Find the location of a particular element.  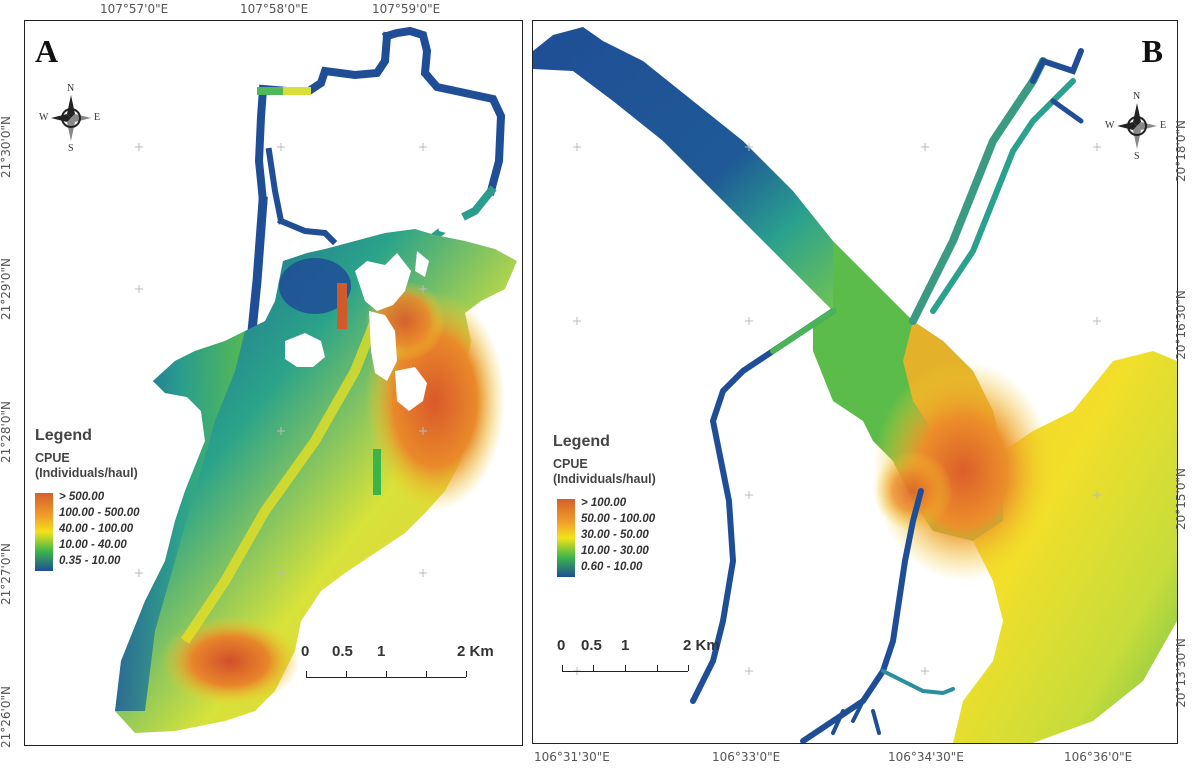

panel-b-right-coord-1: 20°18'0"N is located at coordinates (1180, 151).